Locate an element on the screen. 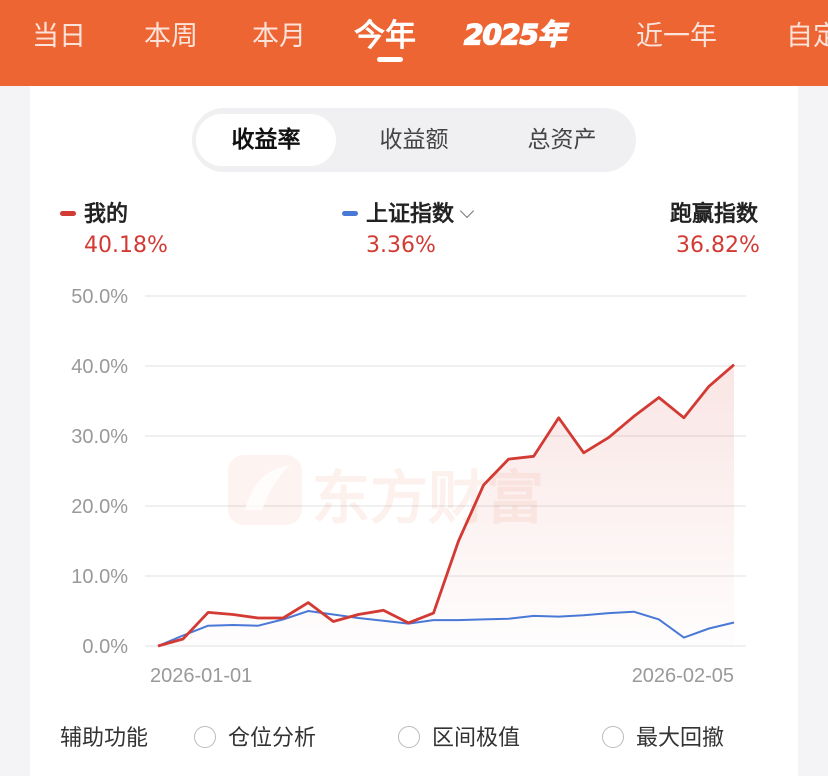 This screenshot has width=828, height=776. tab-today: 当日 is located at coordinates (59, 36).